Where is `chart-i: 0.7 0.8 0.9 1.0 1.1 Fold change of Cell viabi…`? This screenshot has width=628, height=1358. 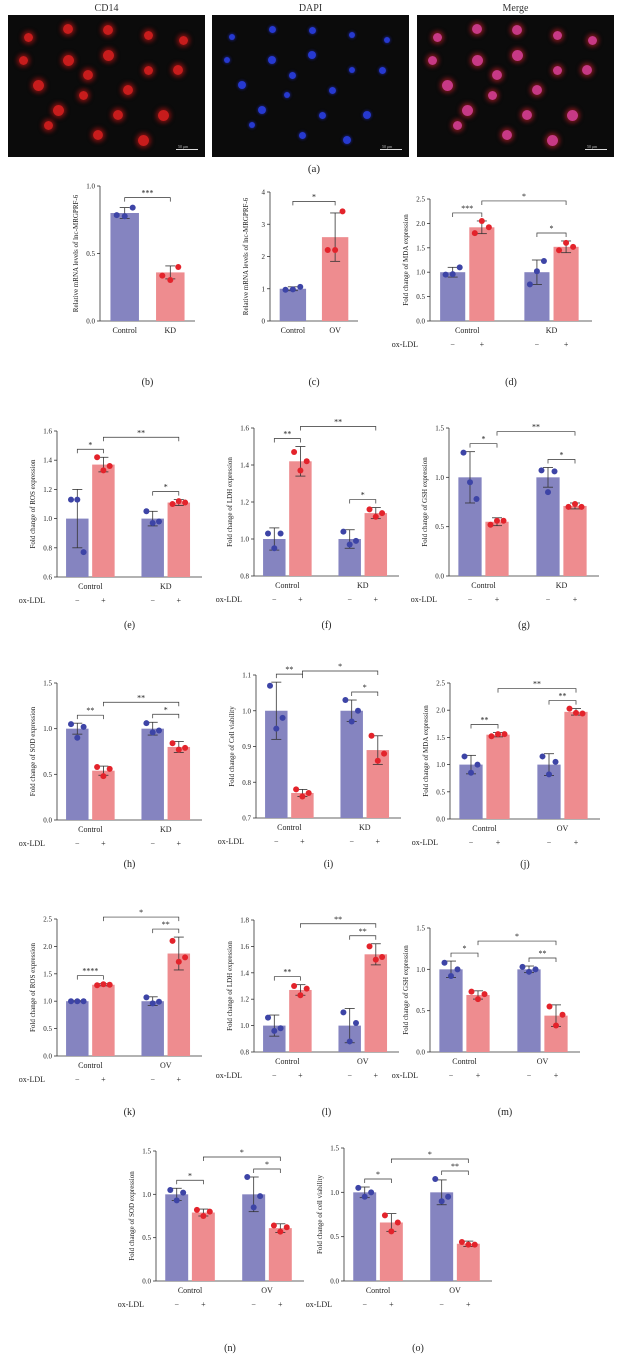
chart-i: 0.7 0.8 0.9 1.0 1.1 Fold change of Cell viabi… is located at coordinates (309, 766).